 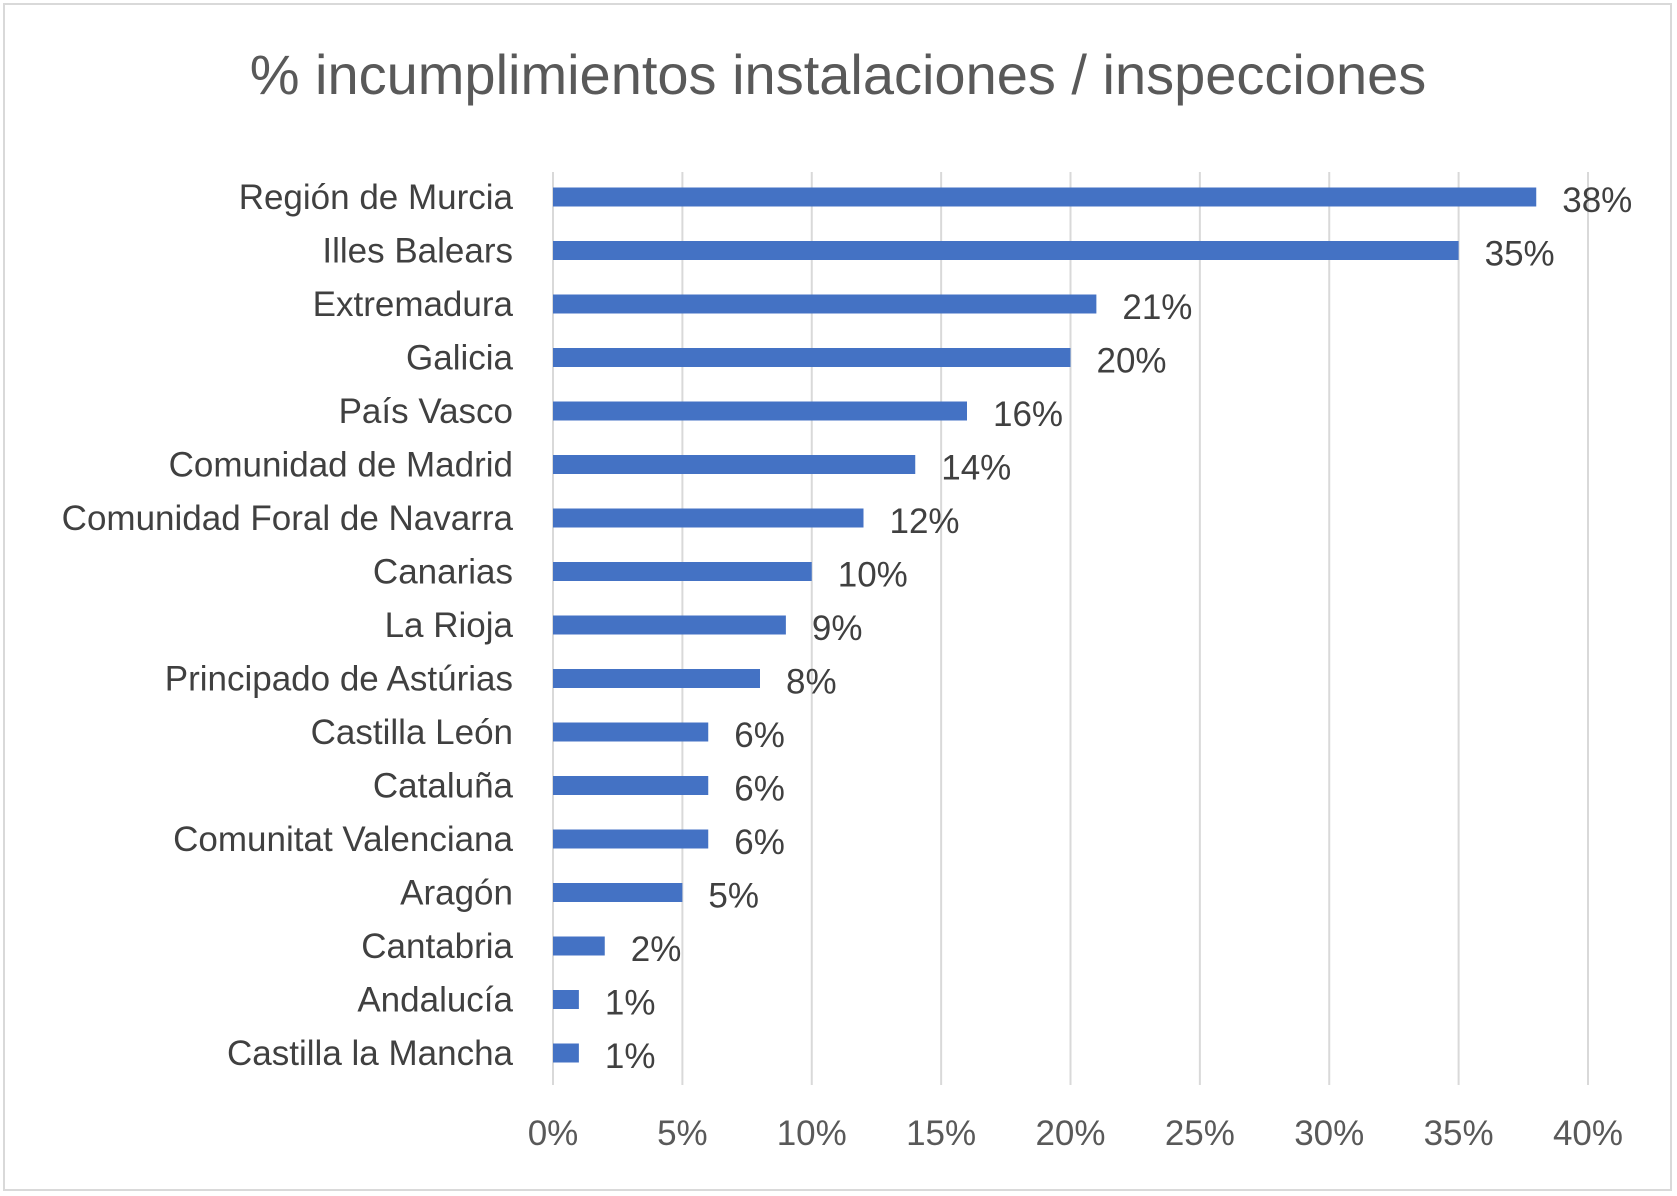 I want to click on category-label: Cantabria, so click(x=437, y=946).